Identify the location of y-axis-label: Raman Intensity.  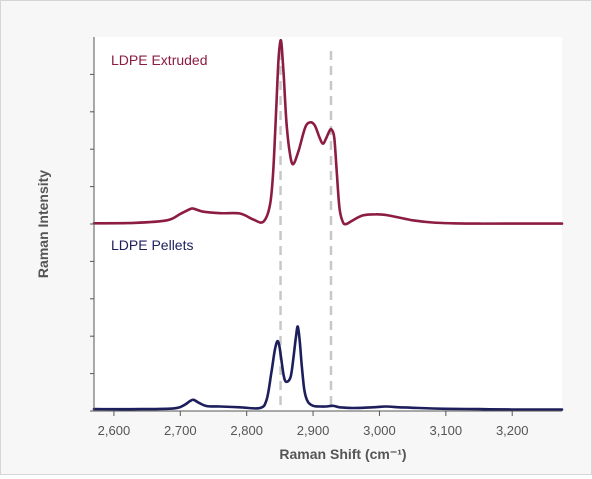
(43, 224).